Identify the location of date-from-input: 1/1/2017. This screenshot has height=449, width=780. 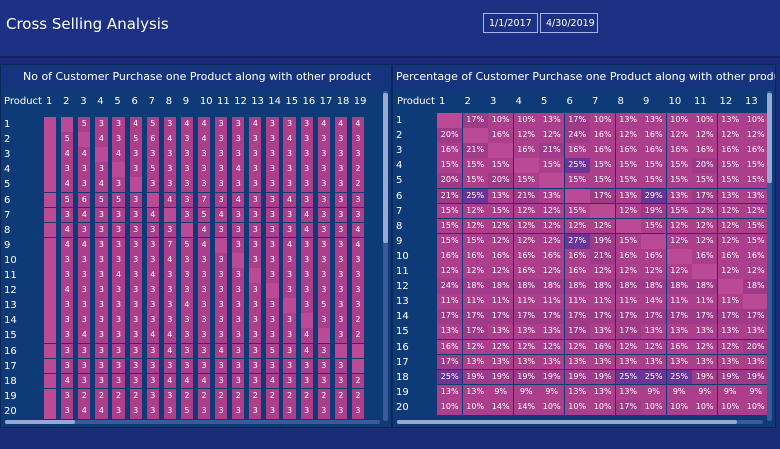
(510, 23).